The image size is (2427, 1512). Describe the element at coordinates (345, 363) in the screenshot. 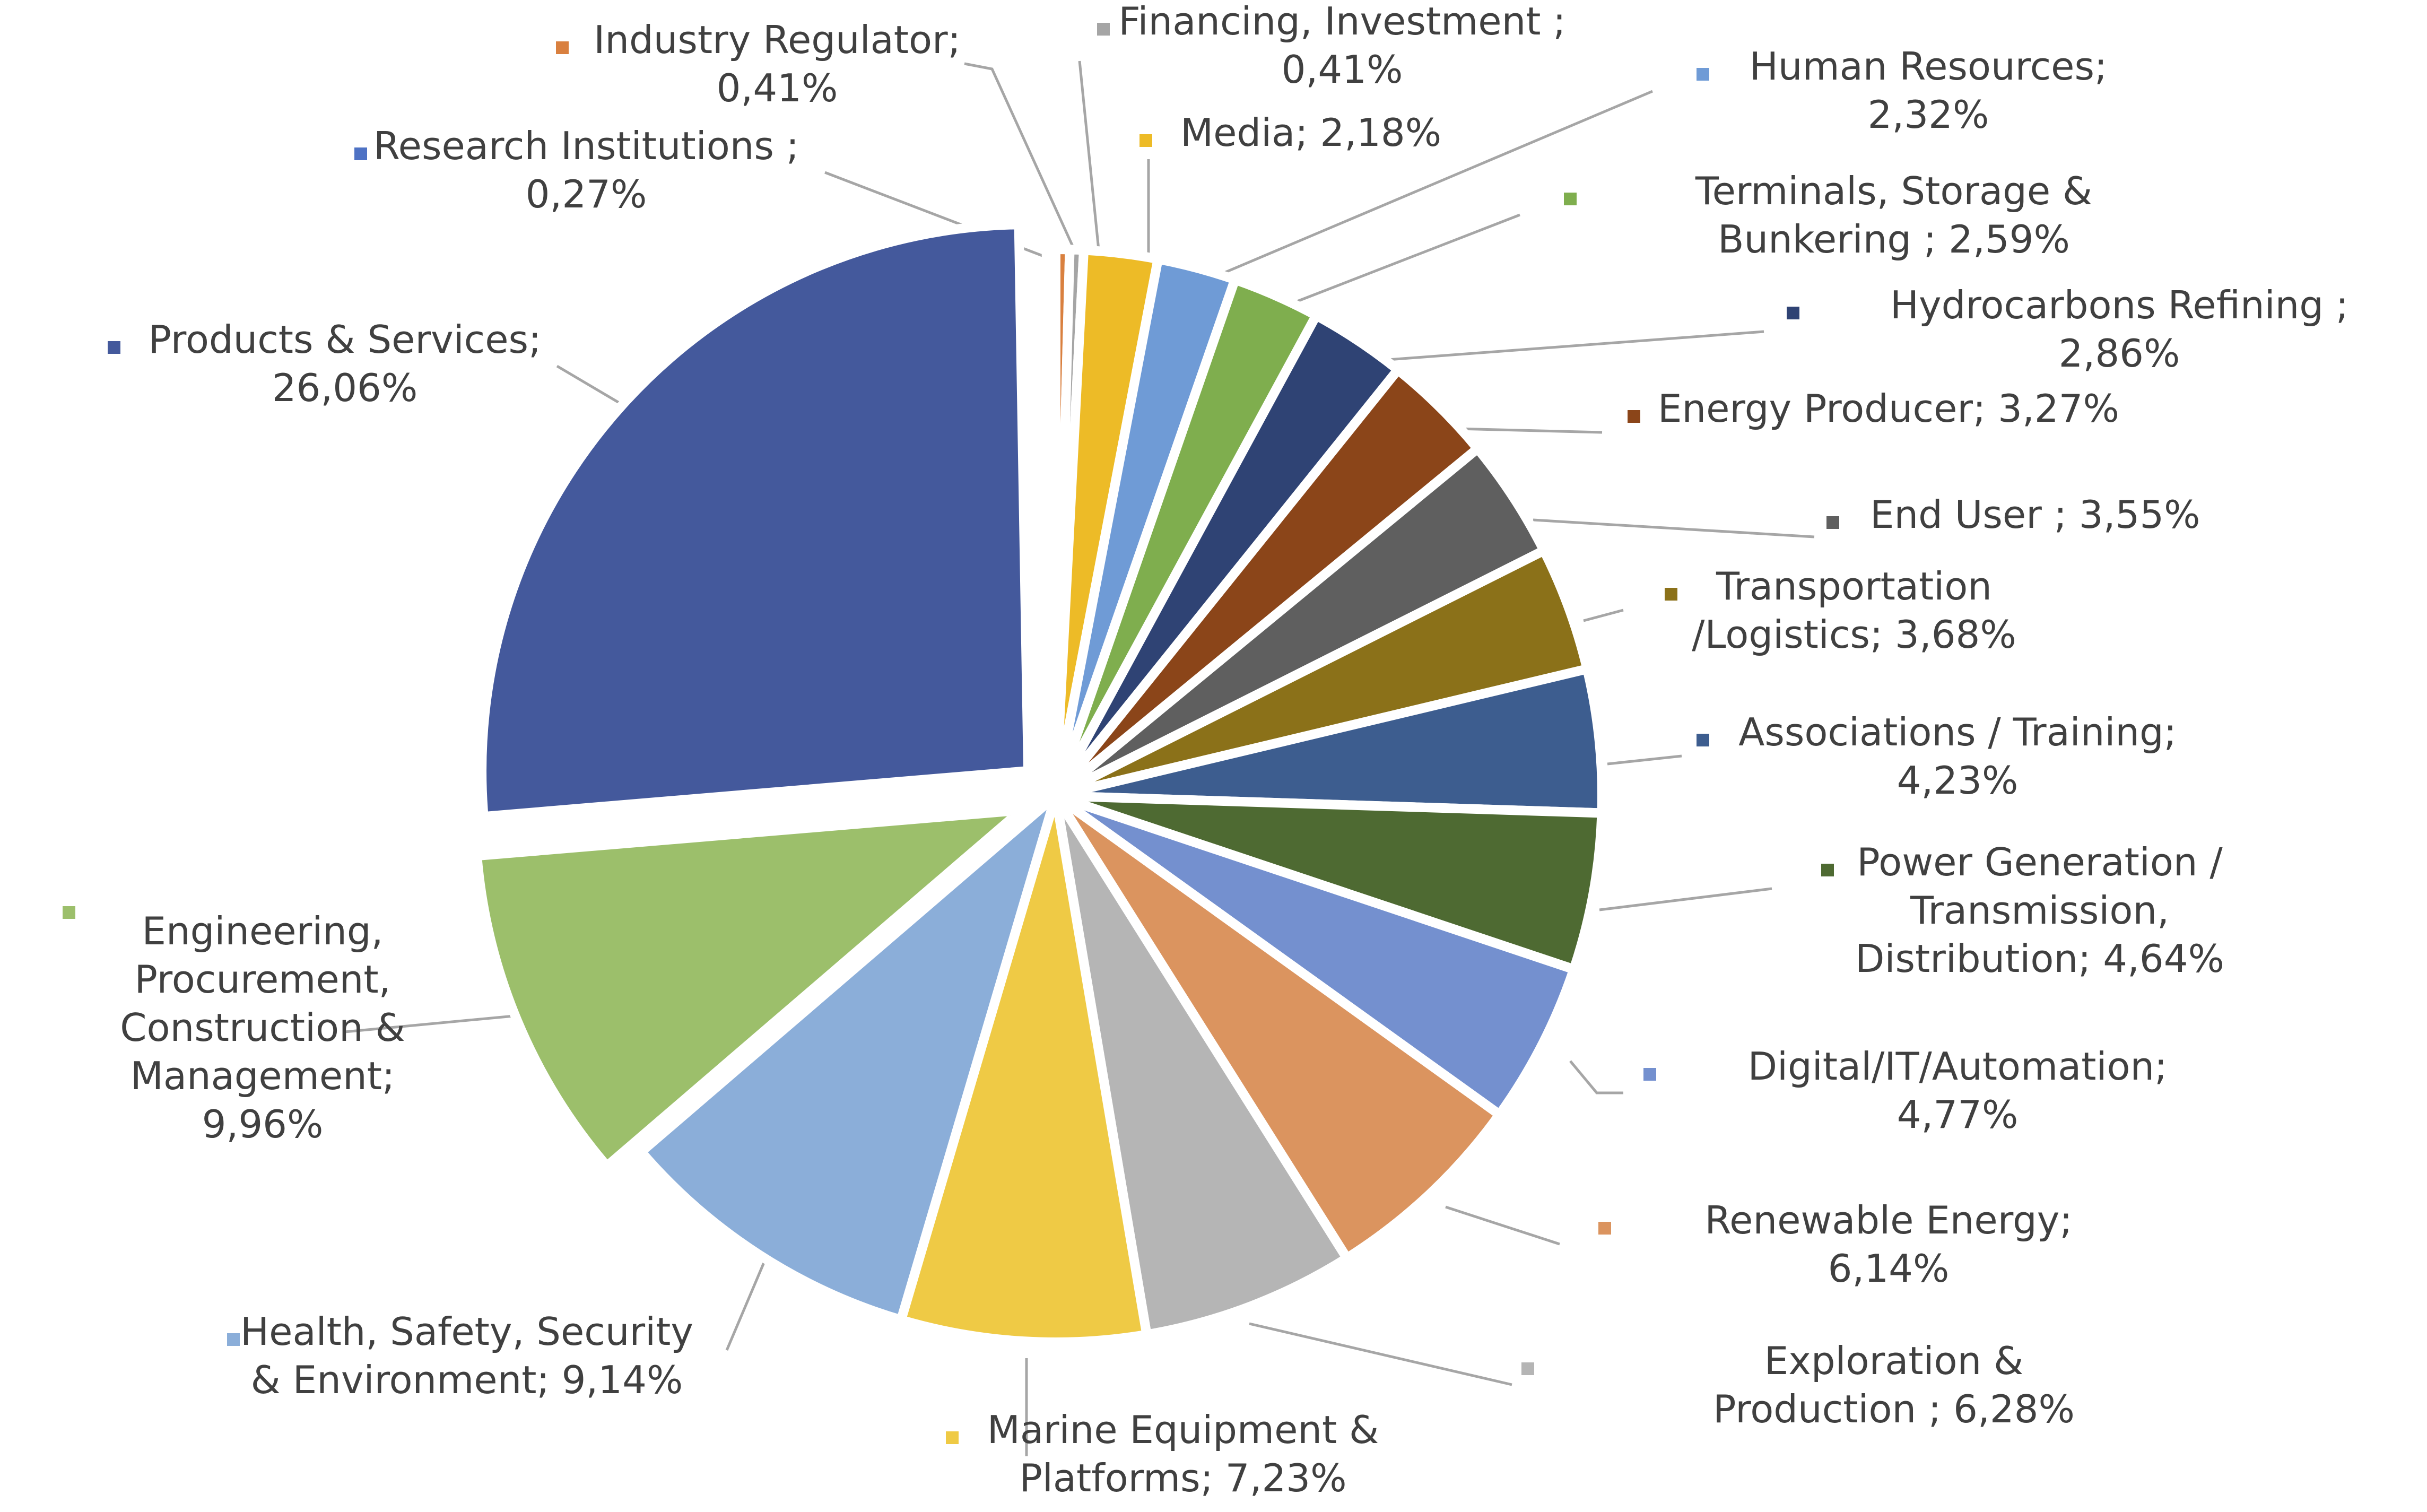

I see `slice-label: Products & Services; 26,06%` at that location.